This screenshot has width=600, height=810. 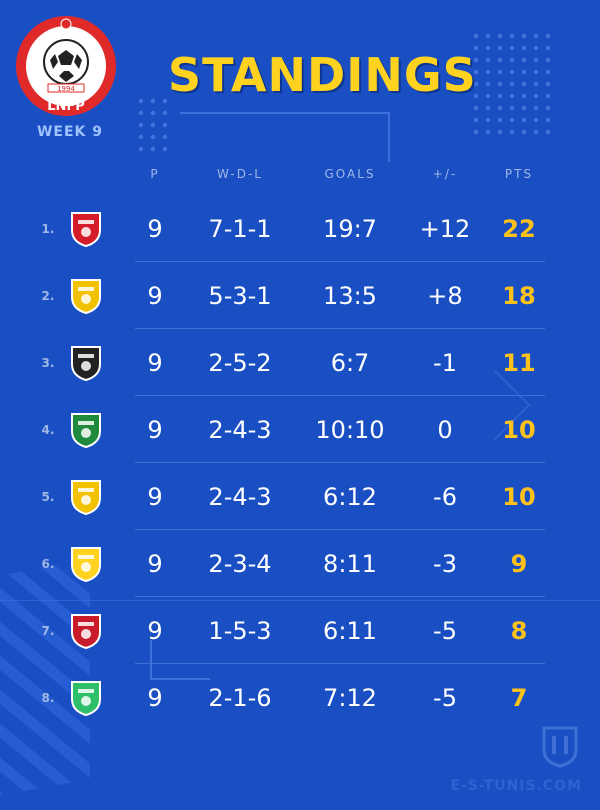 What do you see at coordinates (519, 228) in the screenshot?
I see `points-cell: 22` at bounding box center [519, 228].